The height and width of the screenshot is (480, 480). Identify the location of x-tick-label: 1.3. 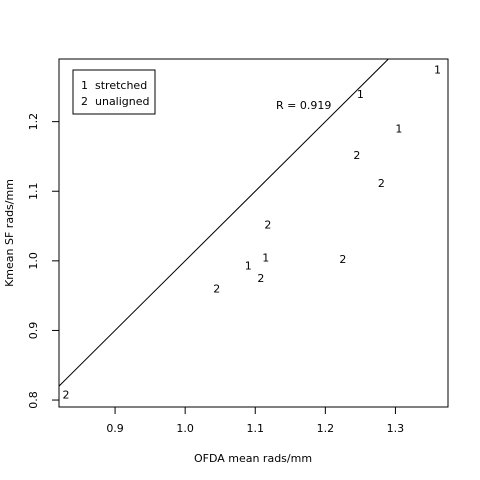
(396, 428).